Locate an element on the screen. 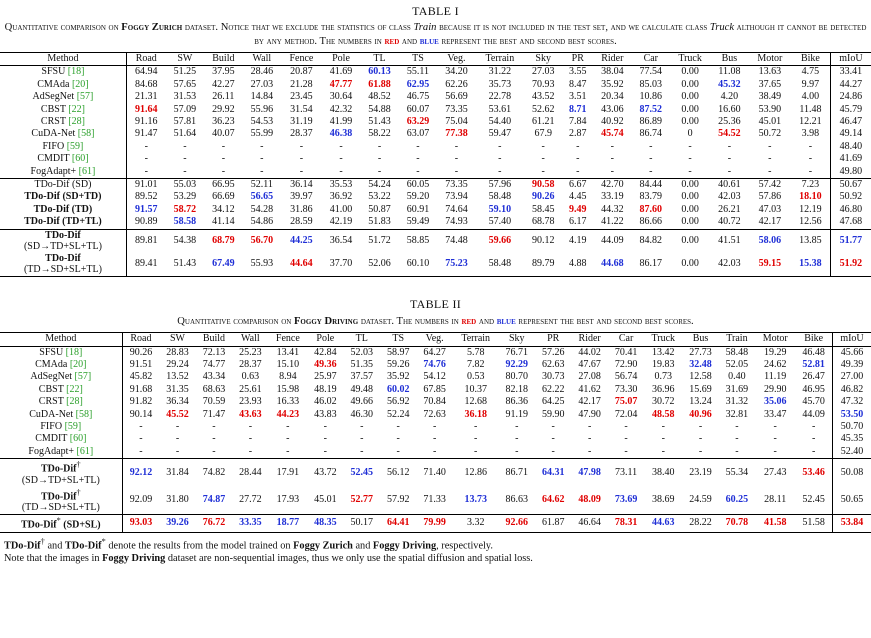  table-cell: 52.40 is located at coordinates (851, 452).